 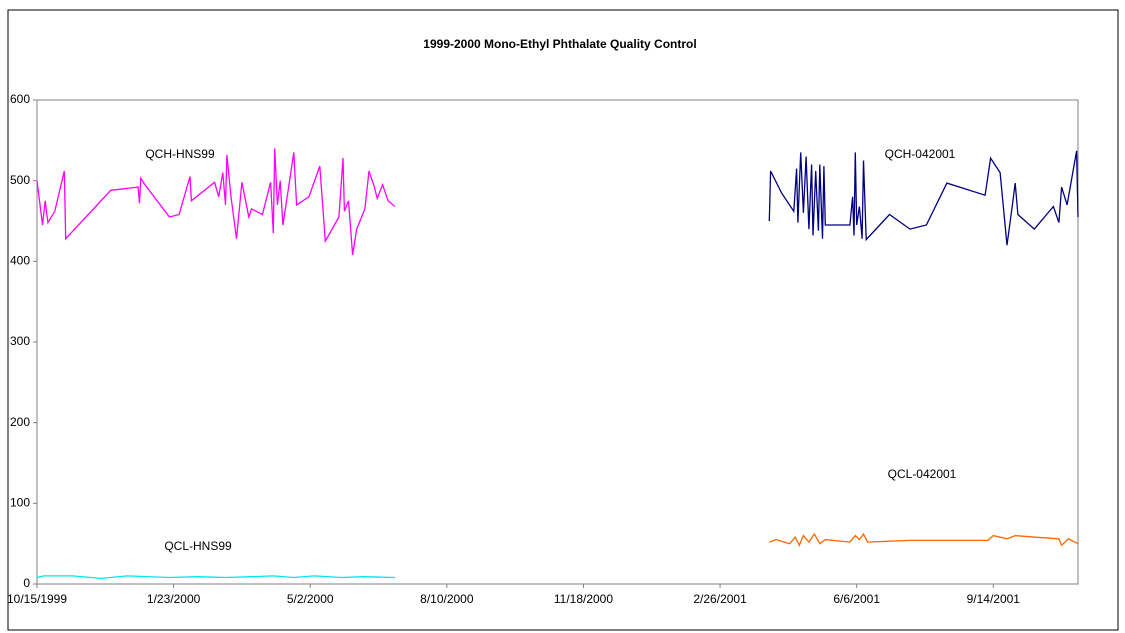 I want to click on x-tick-label: 2/26/2001, so click(x=720, y=599).